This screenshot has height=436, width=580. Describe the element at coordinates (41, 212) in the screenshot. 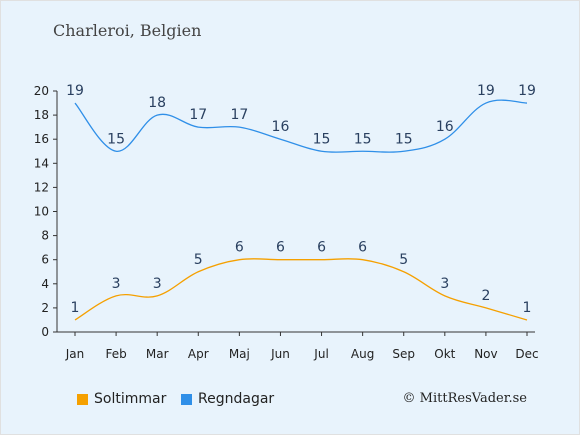

I see `y-tick-label: 10` at that location.